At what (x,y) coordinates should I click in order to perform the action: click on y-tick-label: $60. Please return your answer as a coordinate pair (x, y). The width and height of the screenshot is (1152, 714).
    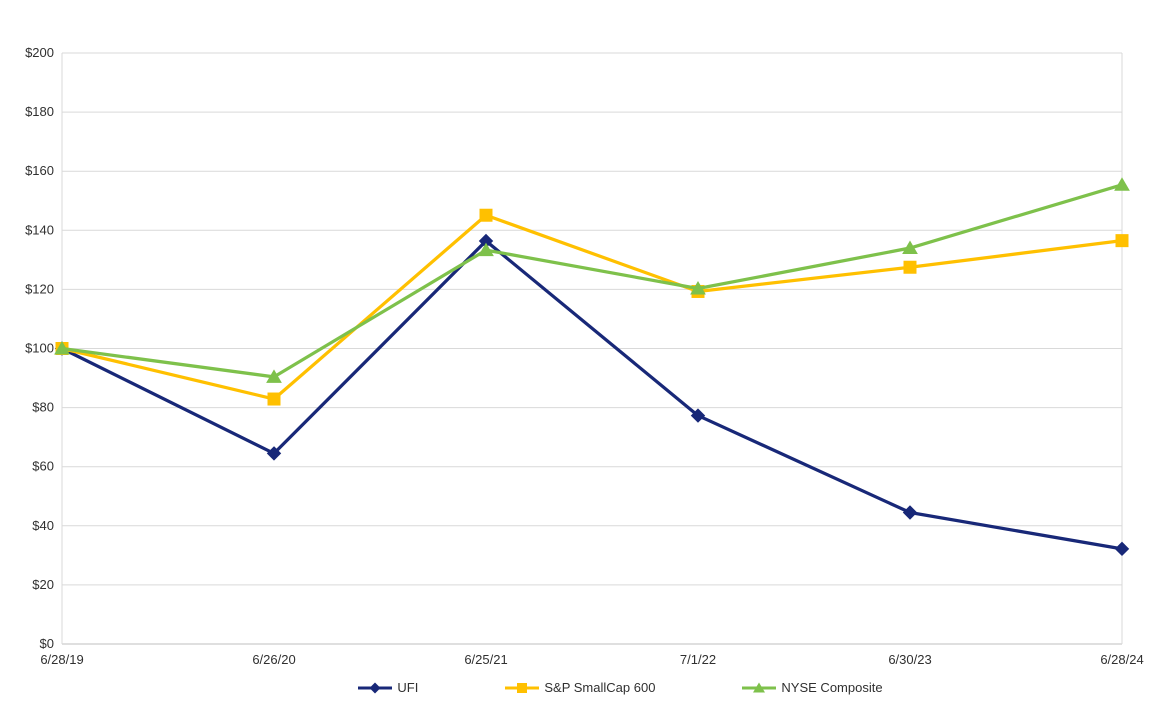
    Looking at the image, I should click on (43, 466).